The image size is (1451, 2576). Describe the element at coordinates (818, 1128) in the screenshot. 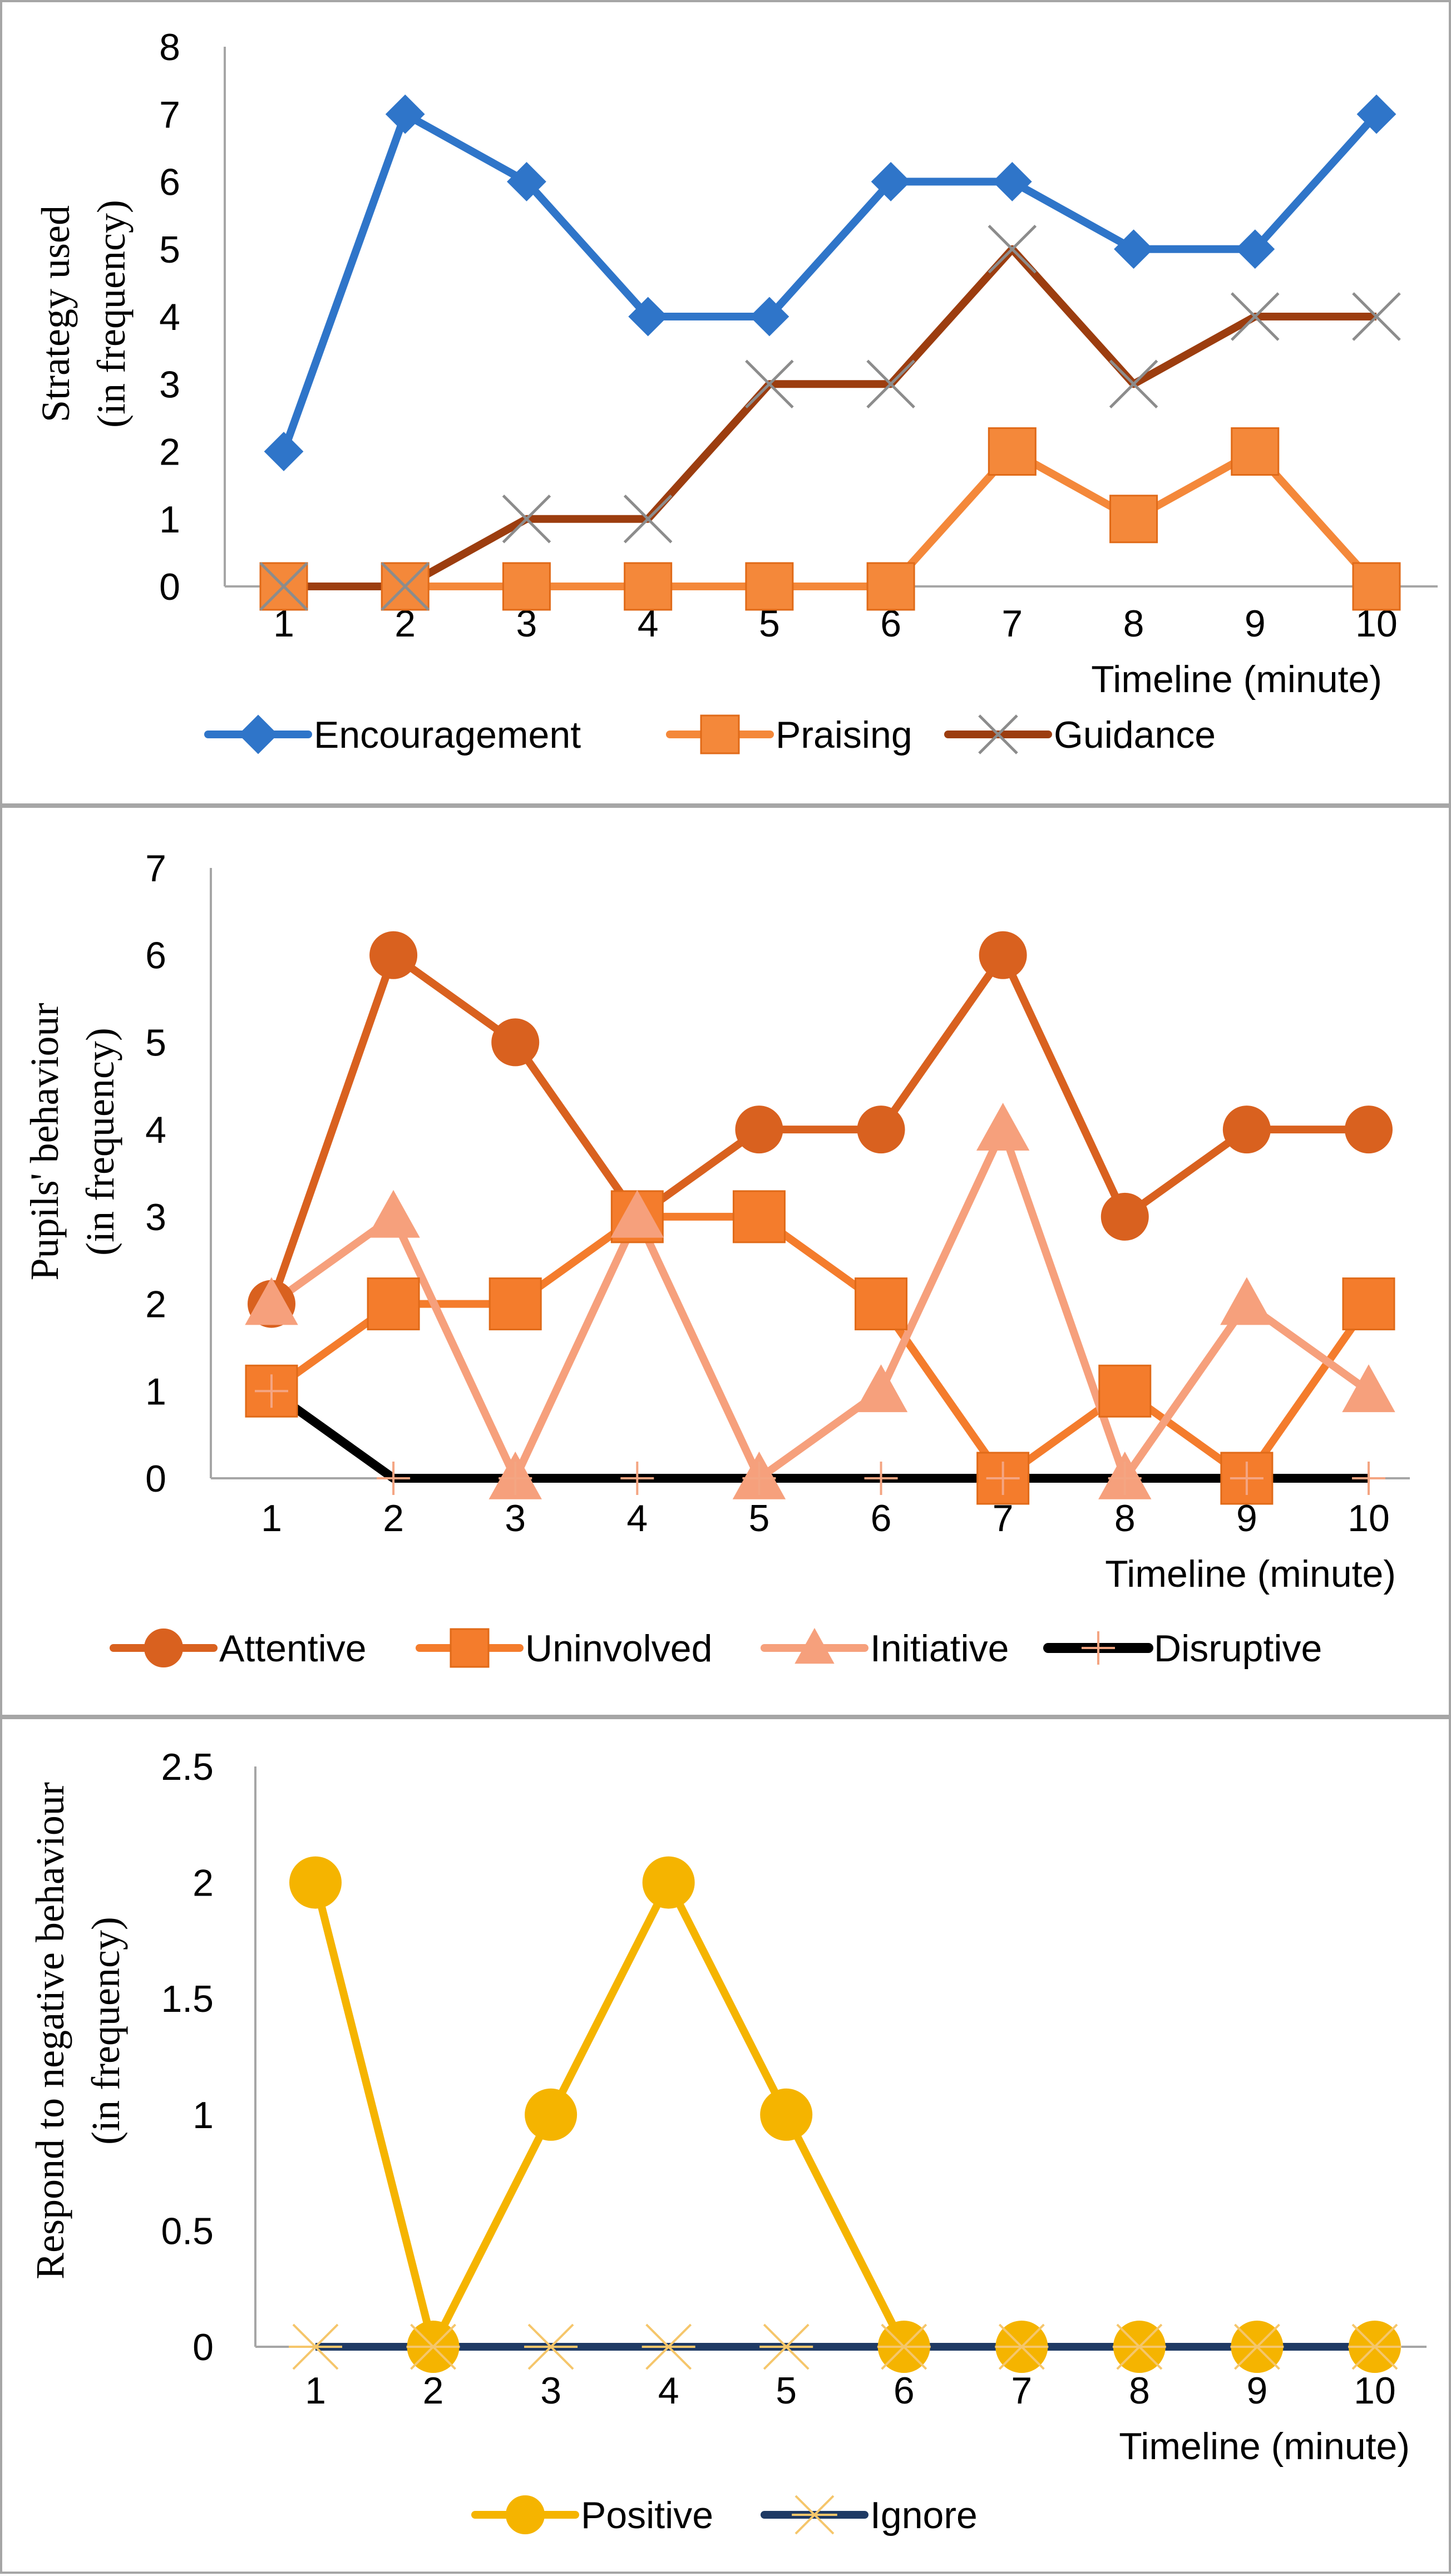

I see `series-line-attentive` at that location.